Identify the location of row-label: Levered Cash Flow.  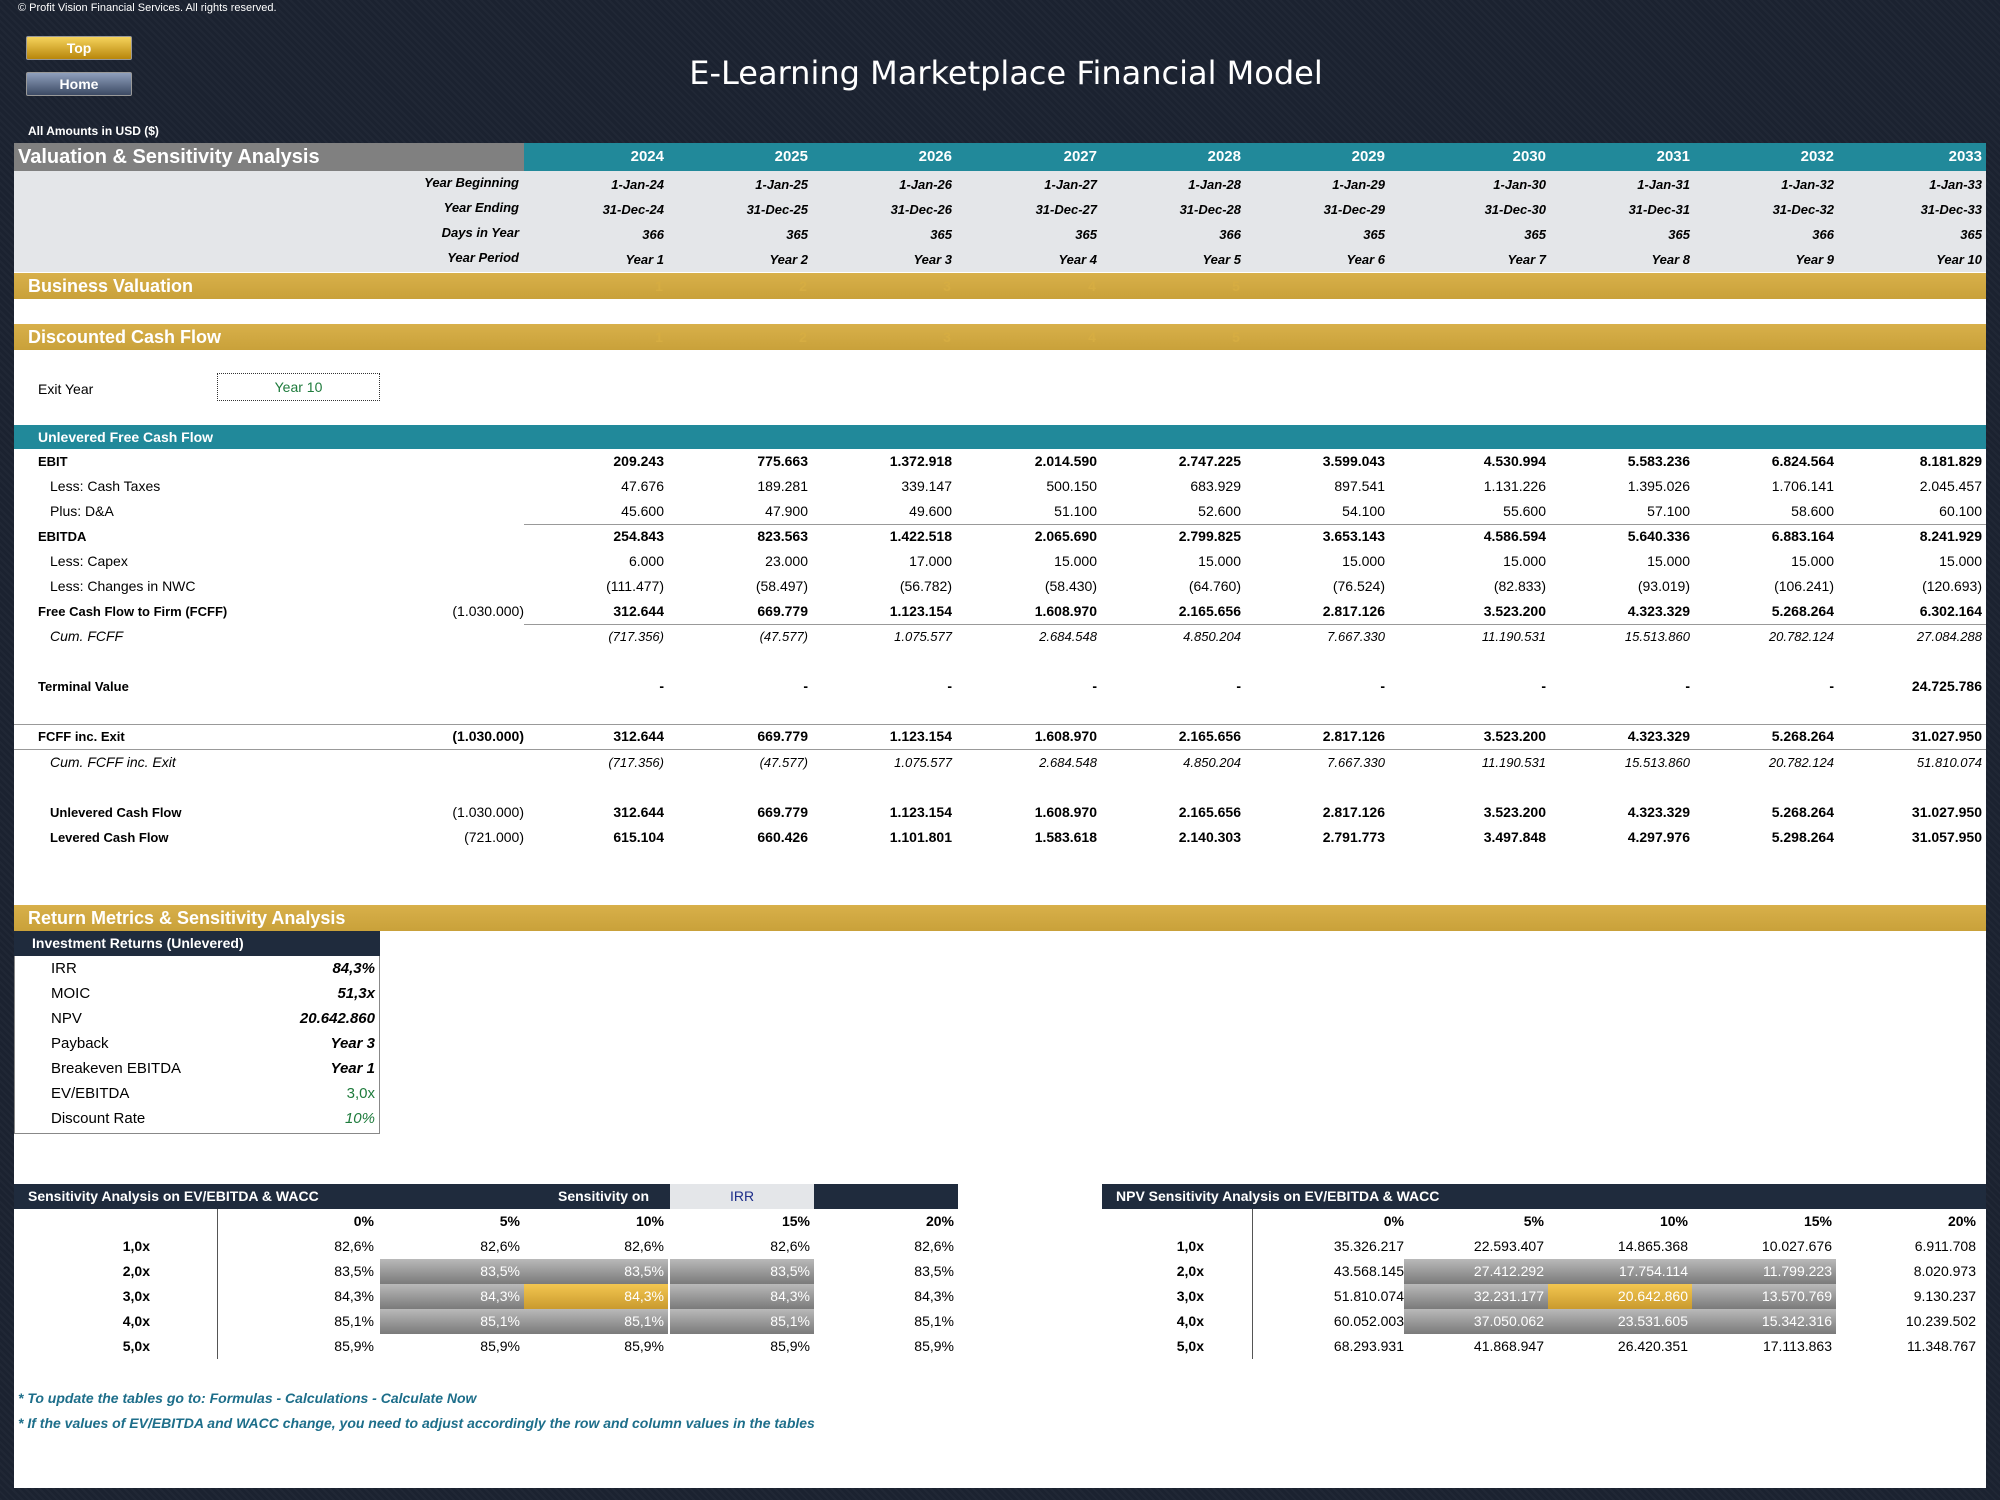
(109, 837).